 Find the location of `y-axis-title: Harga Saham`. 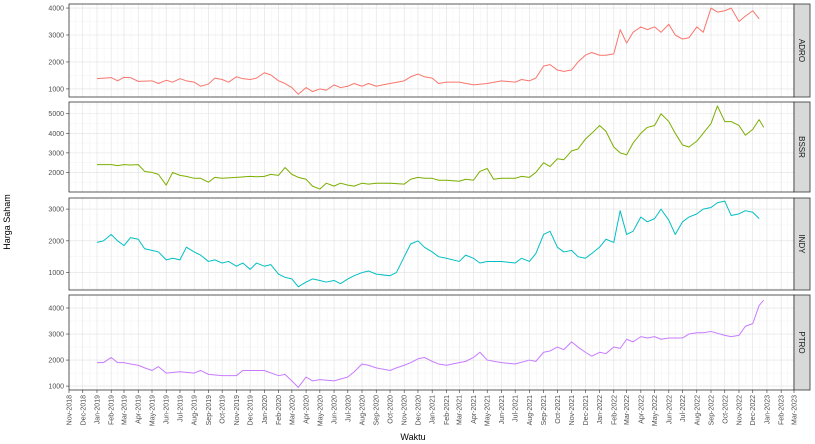

y-axis-title: Harga Saham is located at coordinates (7, 222).